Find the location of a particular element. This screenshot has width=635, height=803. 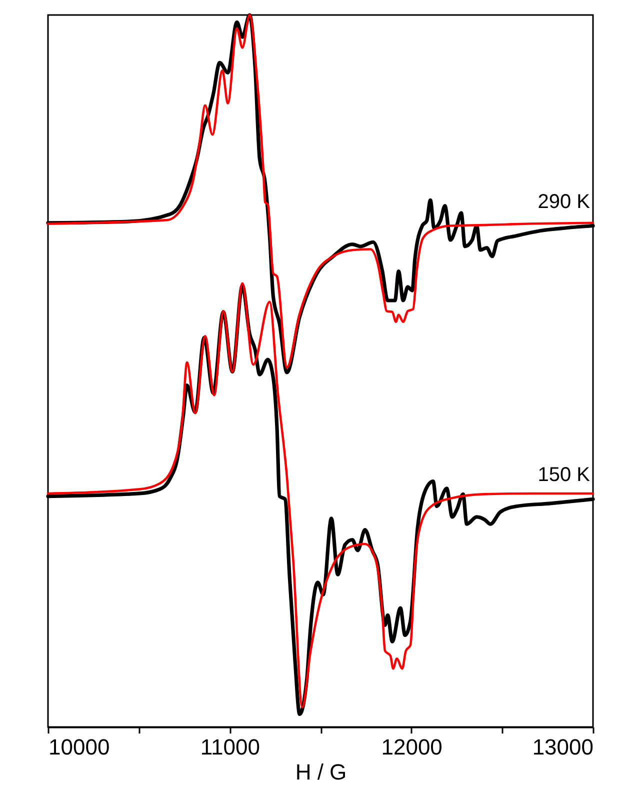

x-tick-label: 10000 is located at coordinates (79, 747).